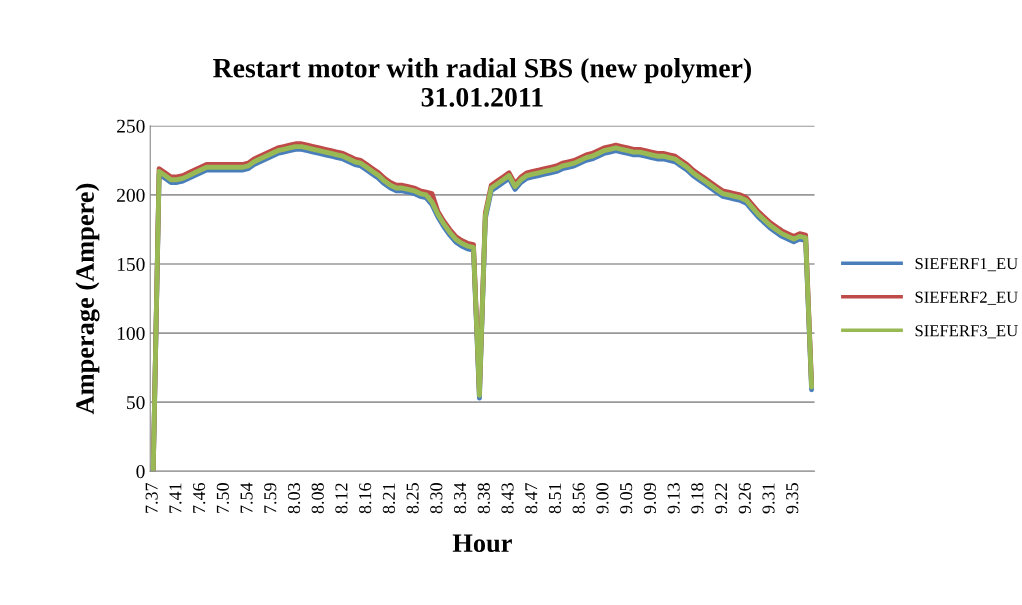 This screenshot has height=605, width=1022. What do you see at coordinates (626, 498) in the screenshot?
I see `x-tick-label: 9.05` at bounding box center [626, 498].